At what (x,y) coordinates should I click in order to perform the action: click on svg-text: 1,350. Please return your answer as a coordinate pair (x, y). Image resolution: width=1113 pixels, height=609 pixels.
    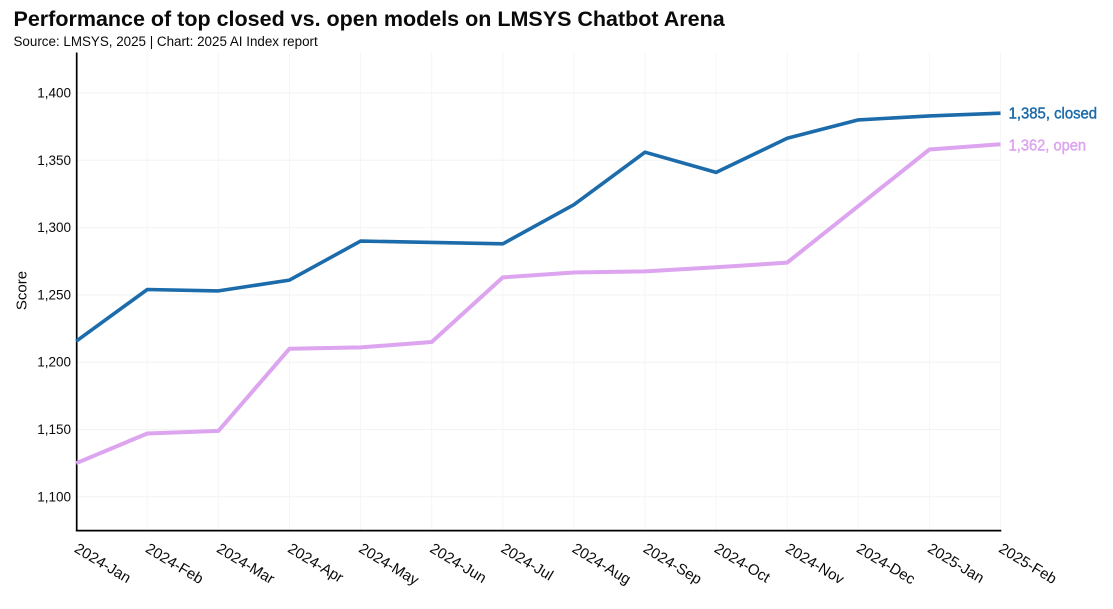
    Looking at the image, I should click on (54, 160).